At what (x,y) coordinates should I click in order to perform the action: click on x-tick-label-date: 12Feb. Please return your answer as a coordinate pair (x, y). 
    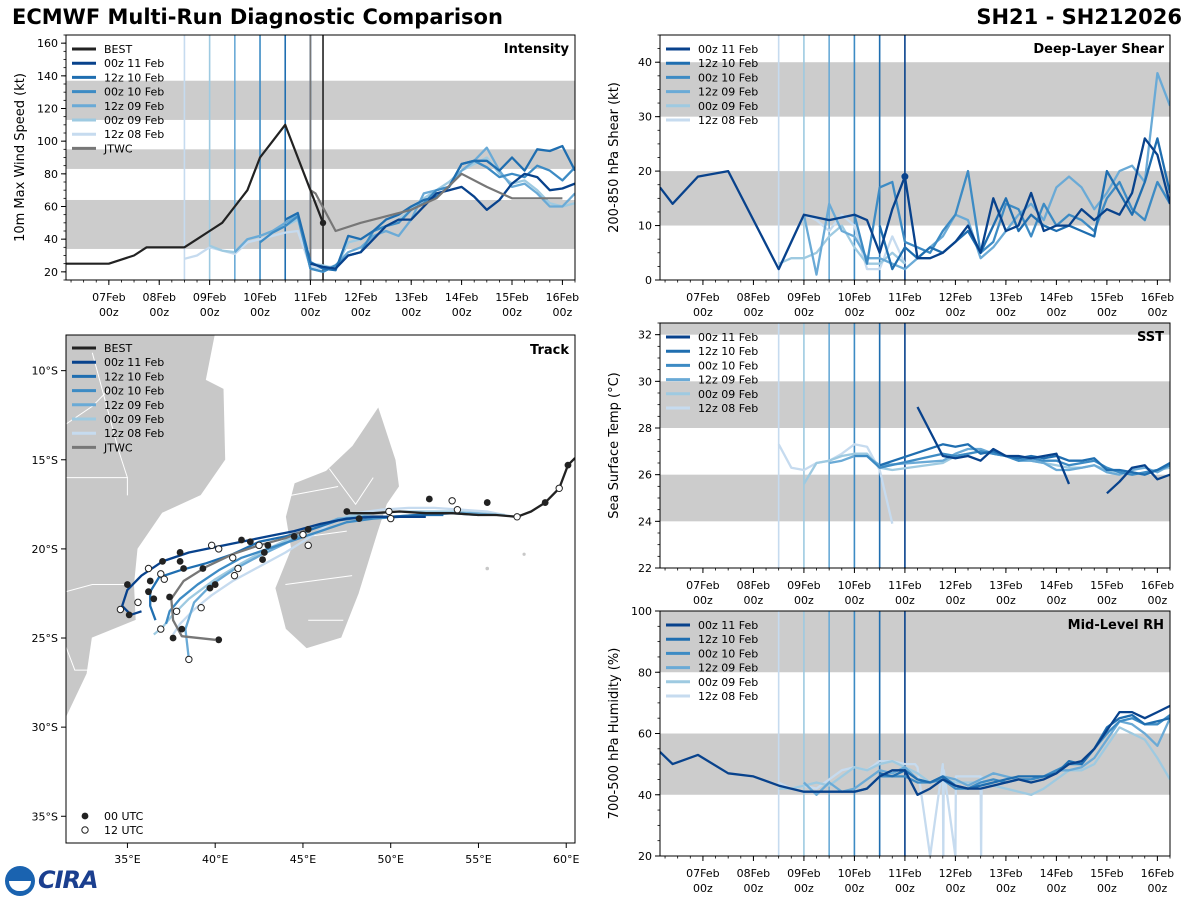
    Looking at the image, I should click on (955, 297).